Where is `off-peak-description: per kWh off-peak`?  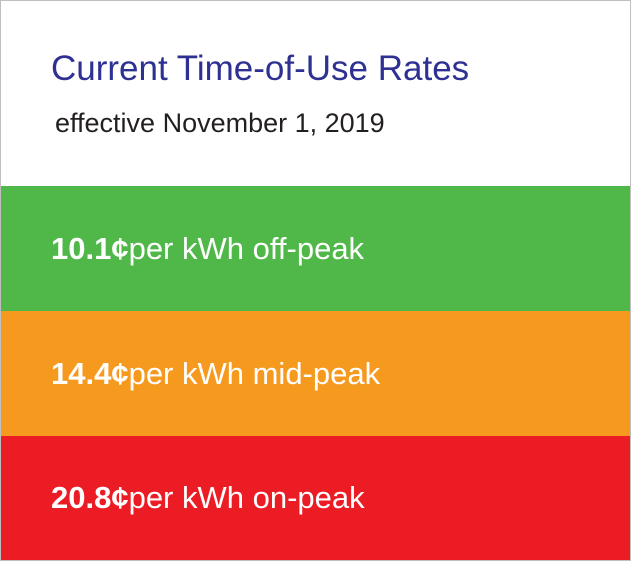
off-peak-description: per kWh off-peak is located at coordinates (246, 248).